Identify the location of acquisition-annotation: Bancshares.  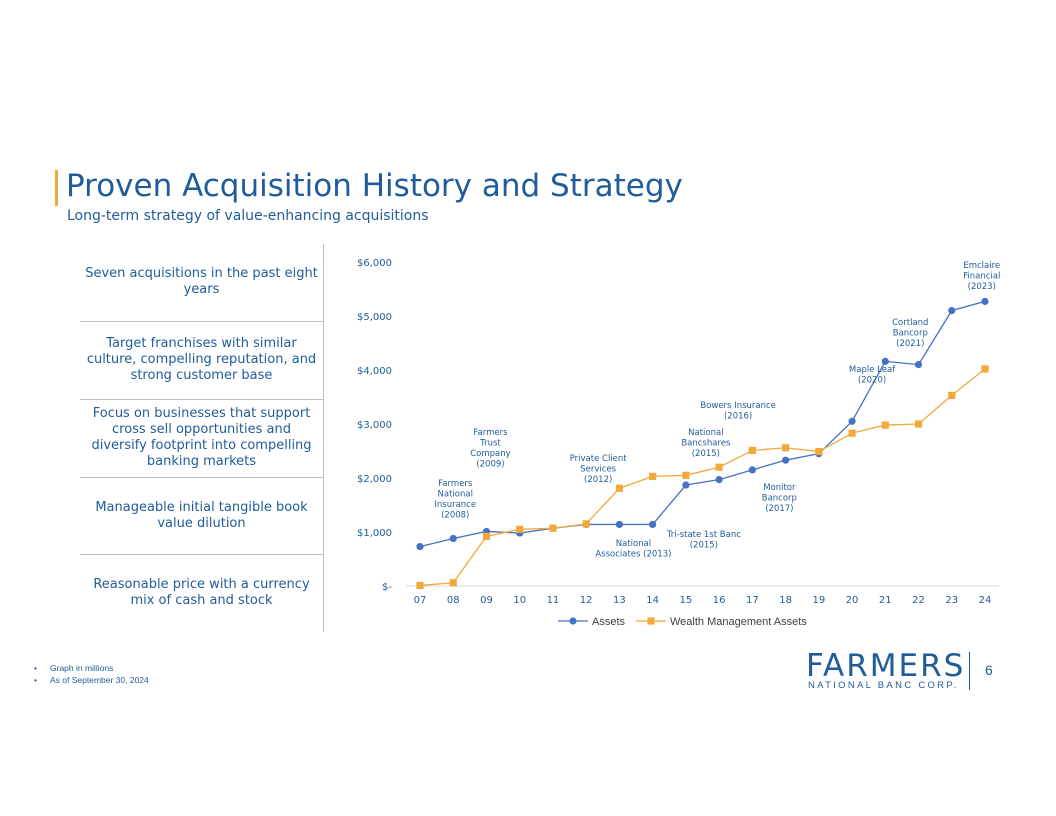
(706, 444).